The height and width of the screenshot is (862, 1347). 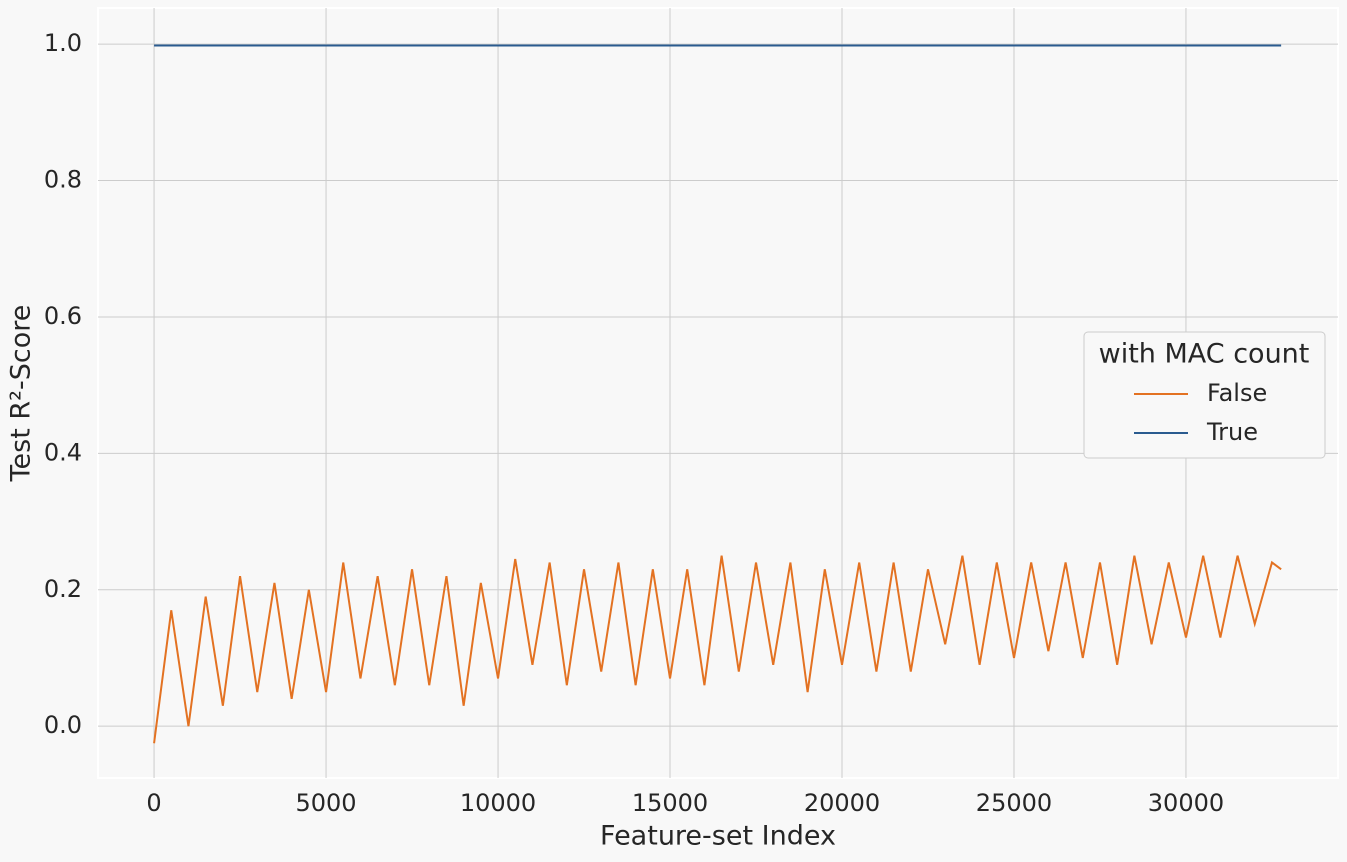 I want to click on legend-title: with MAC count, so click(x=1204, y=354).